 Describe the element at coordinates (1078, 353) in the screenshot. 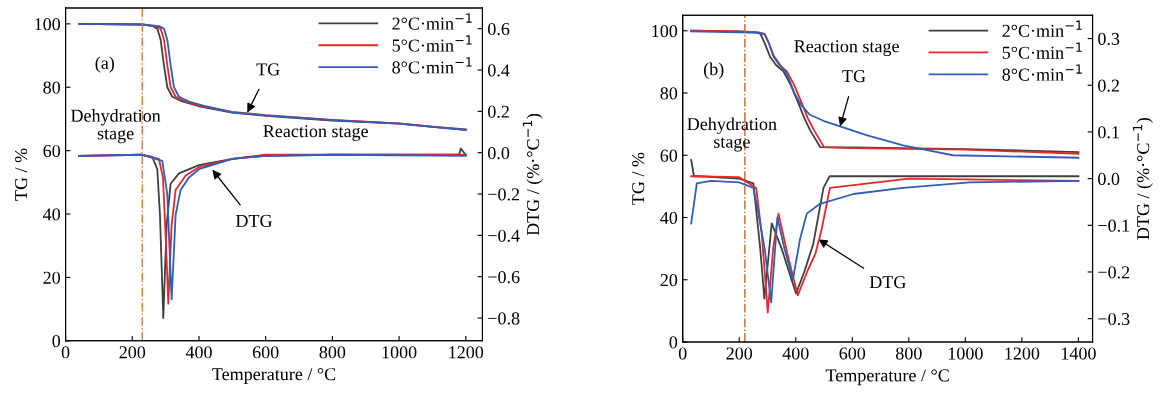

I see `x-tick-label: 1400` at that location.